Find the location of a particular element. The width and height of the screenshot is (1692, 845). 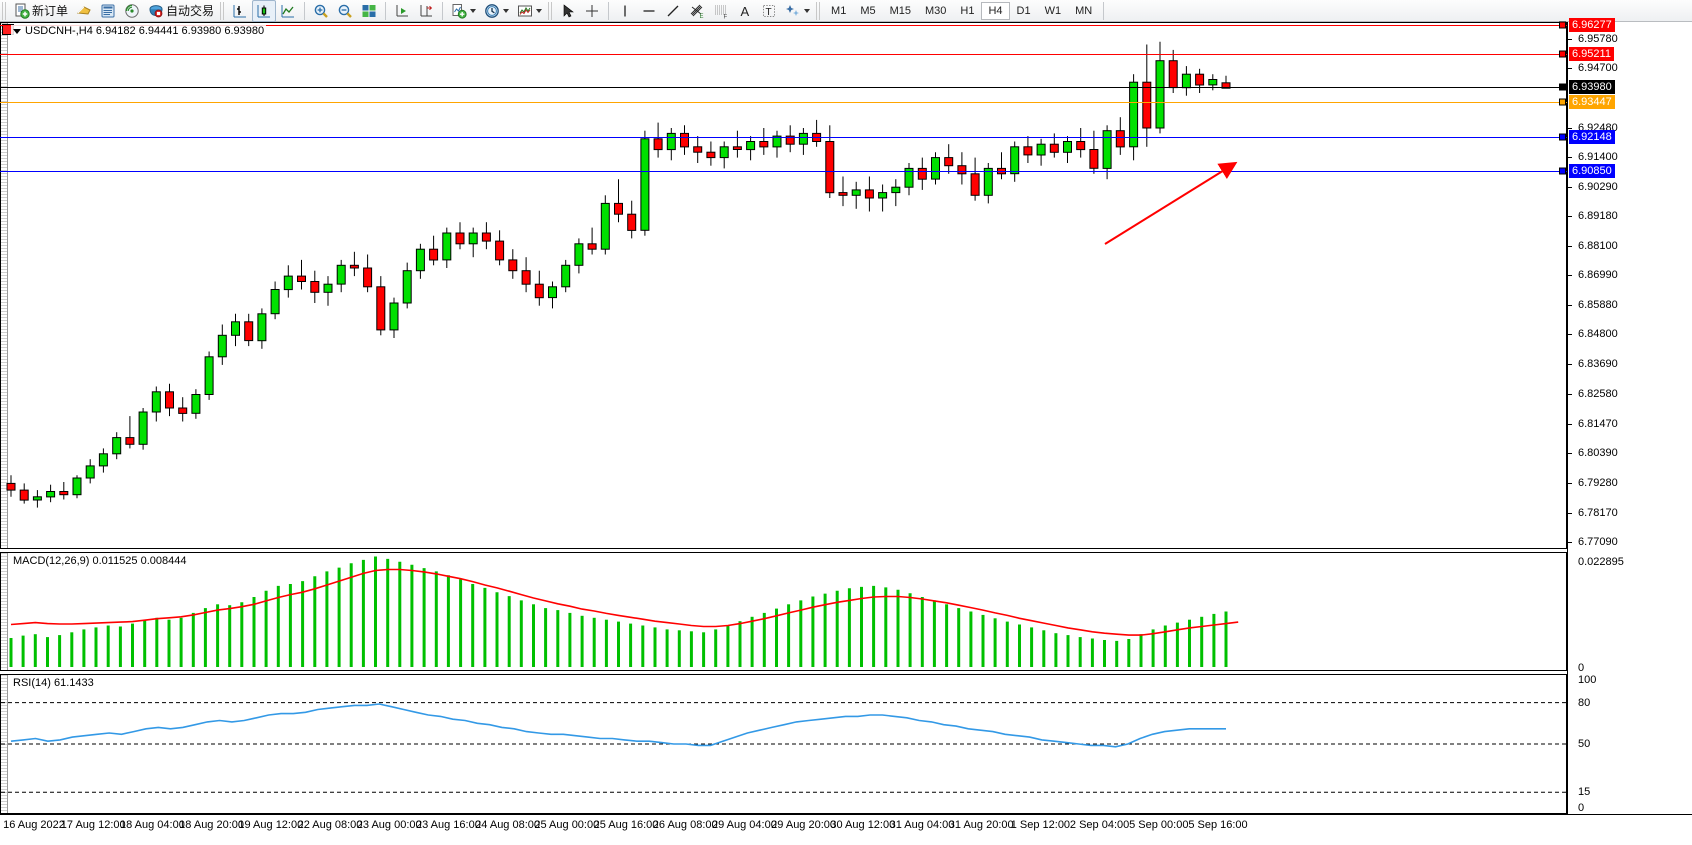

price-pane-grip is located at coordinates (4, 285).